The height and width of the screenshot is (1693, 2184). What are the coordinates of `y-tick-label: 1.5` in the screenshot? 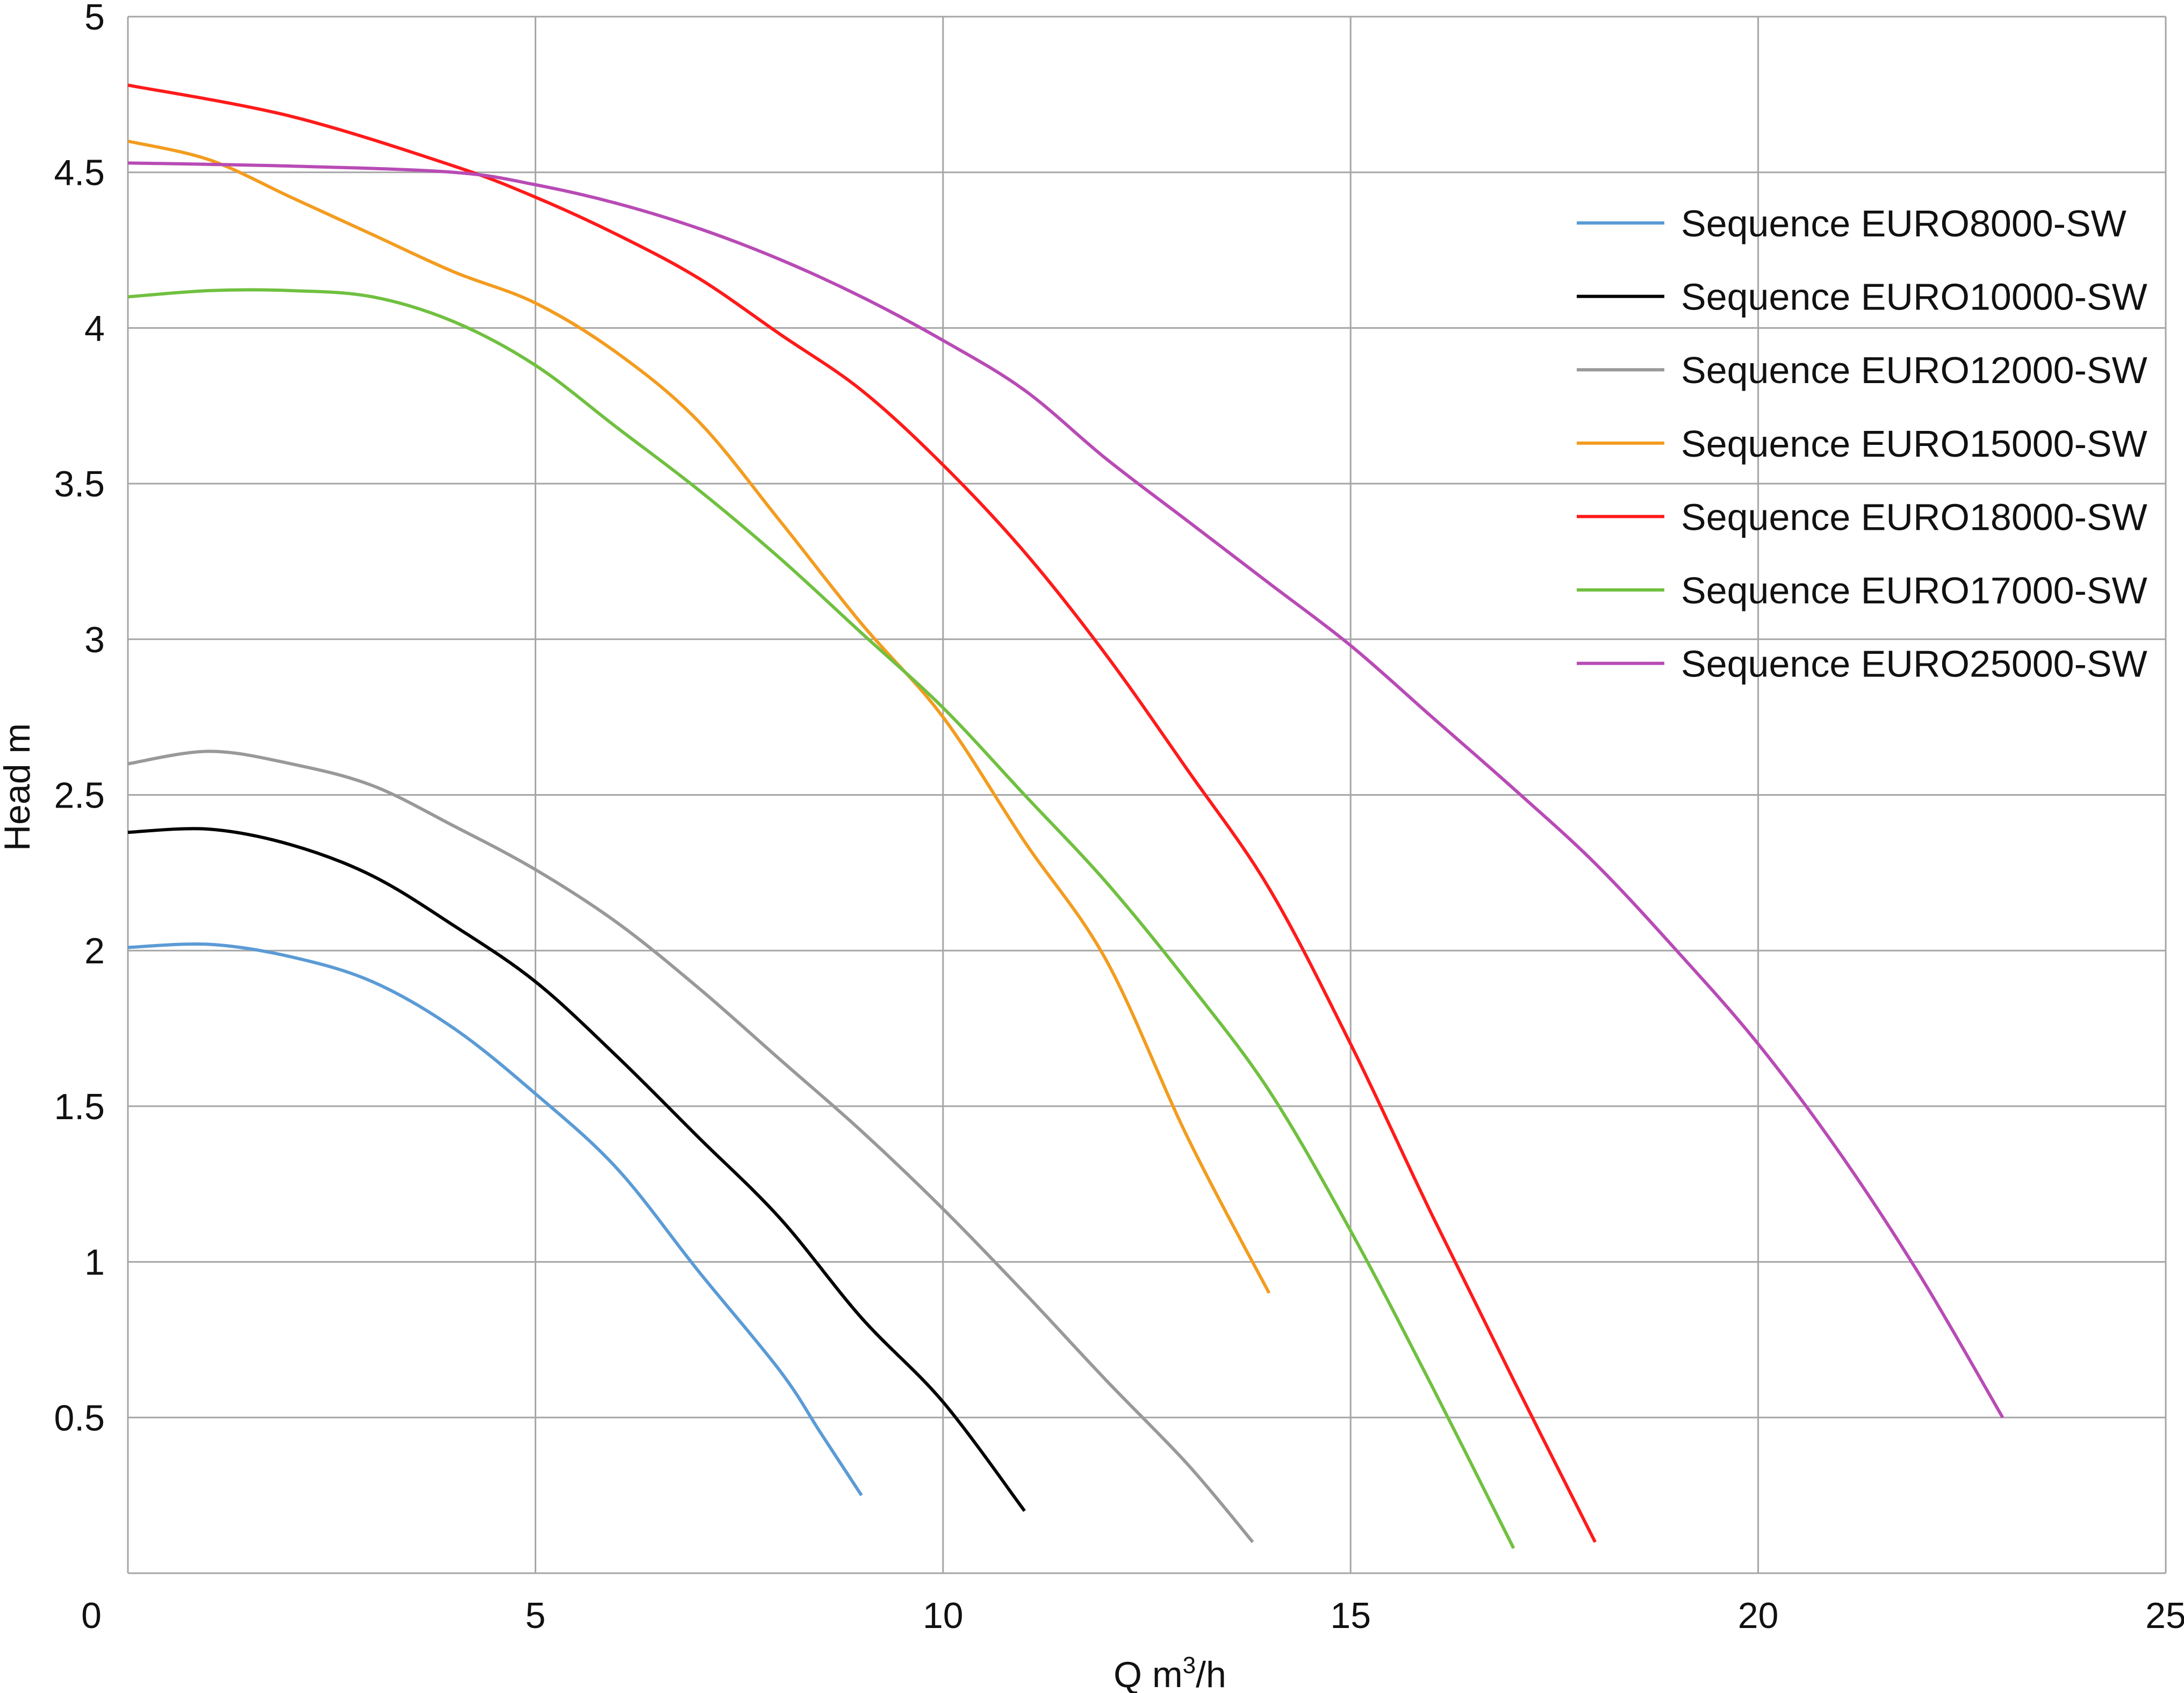 It's located at (79, 1107).